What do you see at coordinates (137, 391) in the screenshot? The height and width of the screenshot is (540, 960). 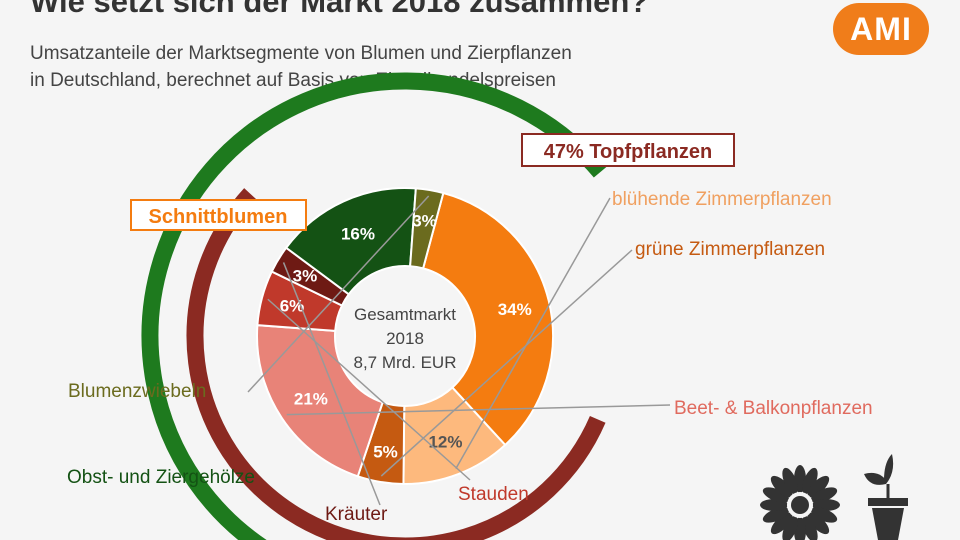 I see `legend-blumenzwiebeln: Blumenzwiebeln` at bounding box center [137, 391].